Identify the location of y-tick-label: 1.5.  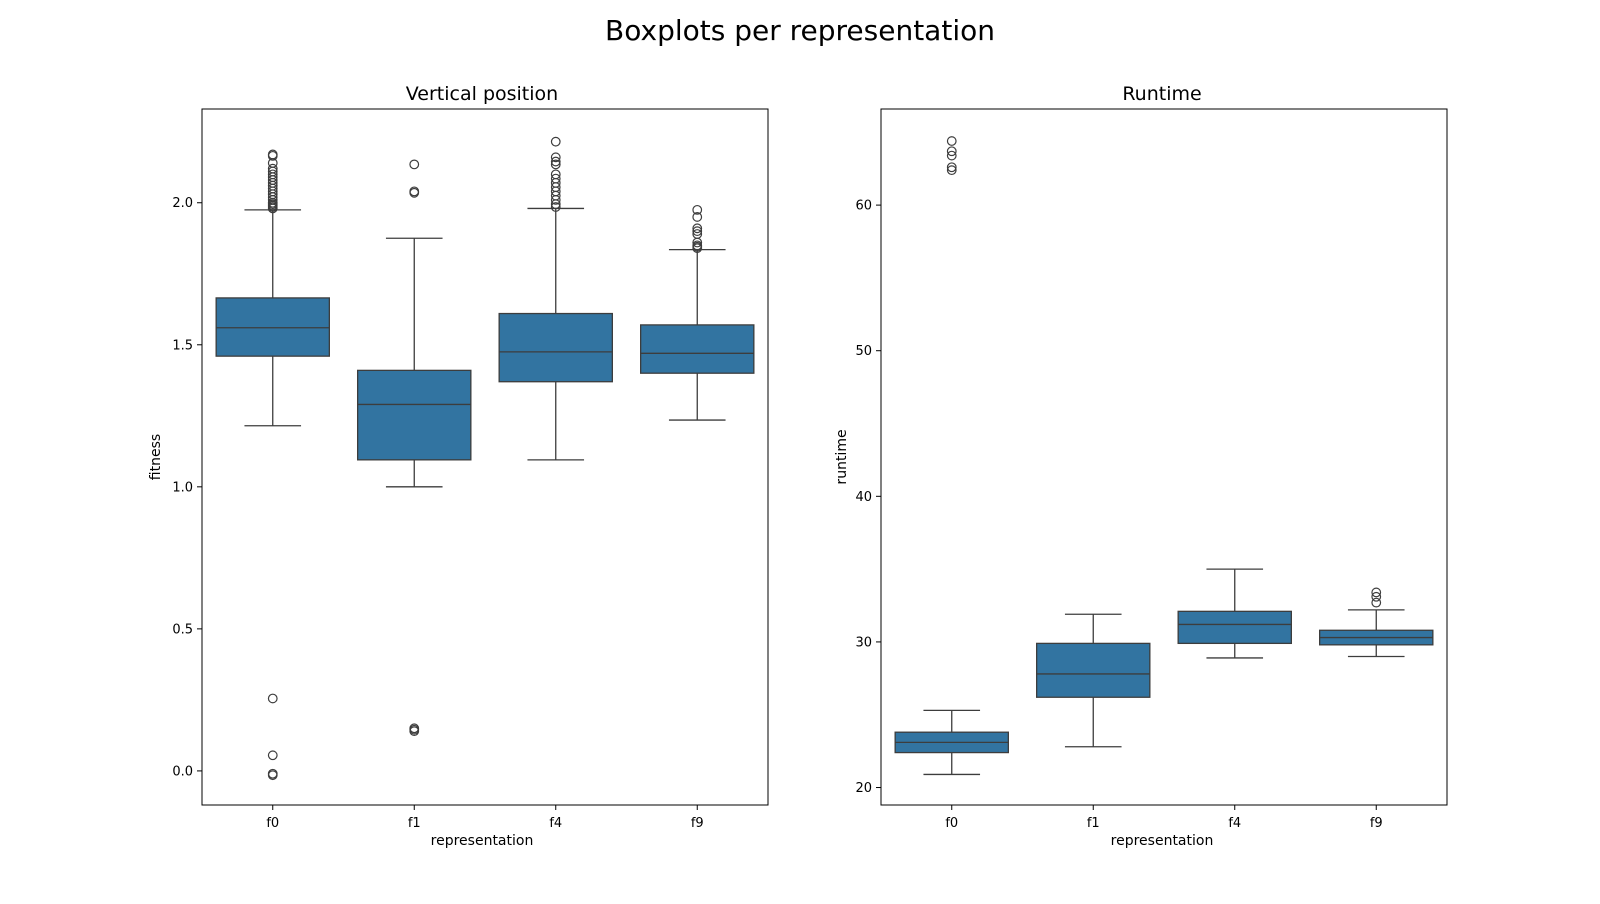
(182, 345).